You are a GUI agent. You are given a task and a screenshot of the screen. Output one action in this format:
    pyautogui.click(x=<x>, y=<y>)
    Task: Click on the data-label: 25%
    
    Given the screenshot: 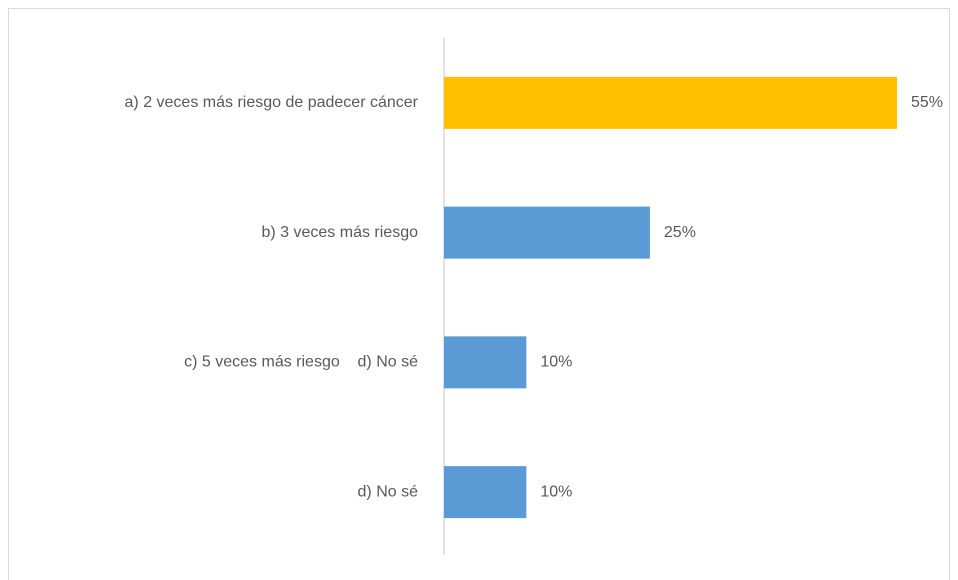 What is the action you would take?
    pyautogui.click(x=680, y=232)
    